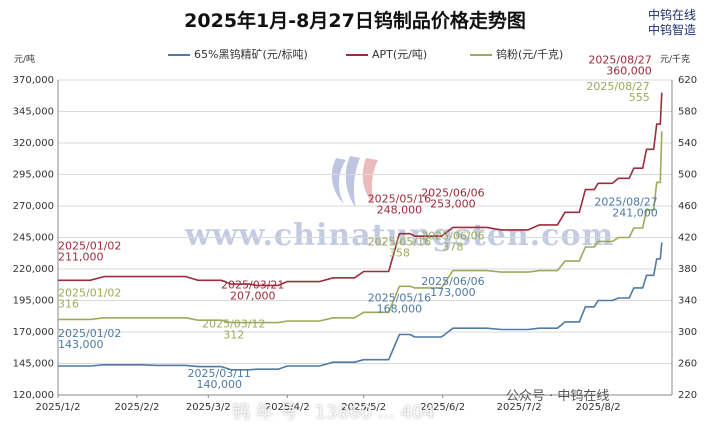 The width and height of the screenshot is (710, 426). What do you see at coordinates (519, 407) in the screenshot?
I see `x-tick-label: 2025/7/2` at bounding box center [519, 407].